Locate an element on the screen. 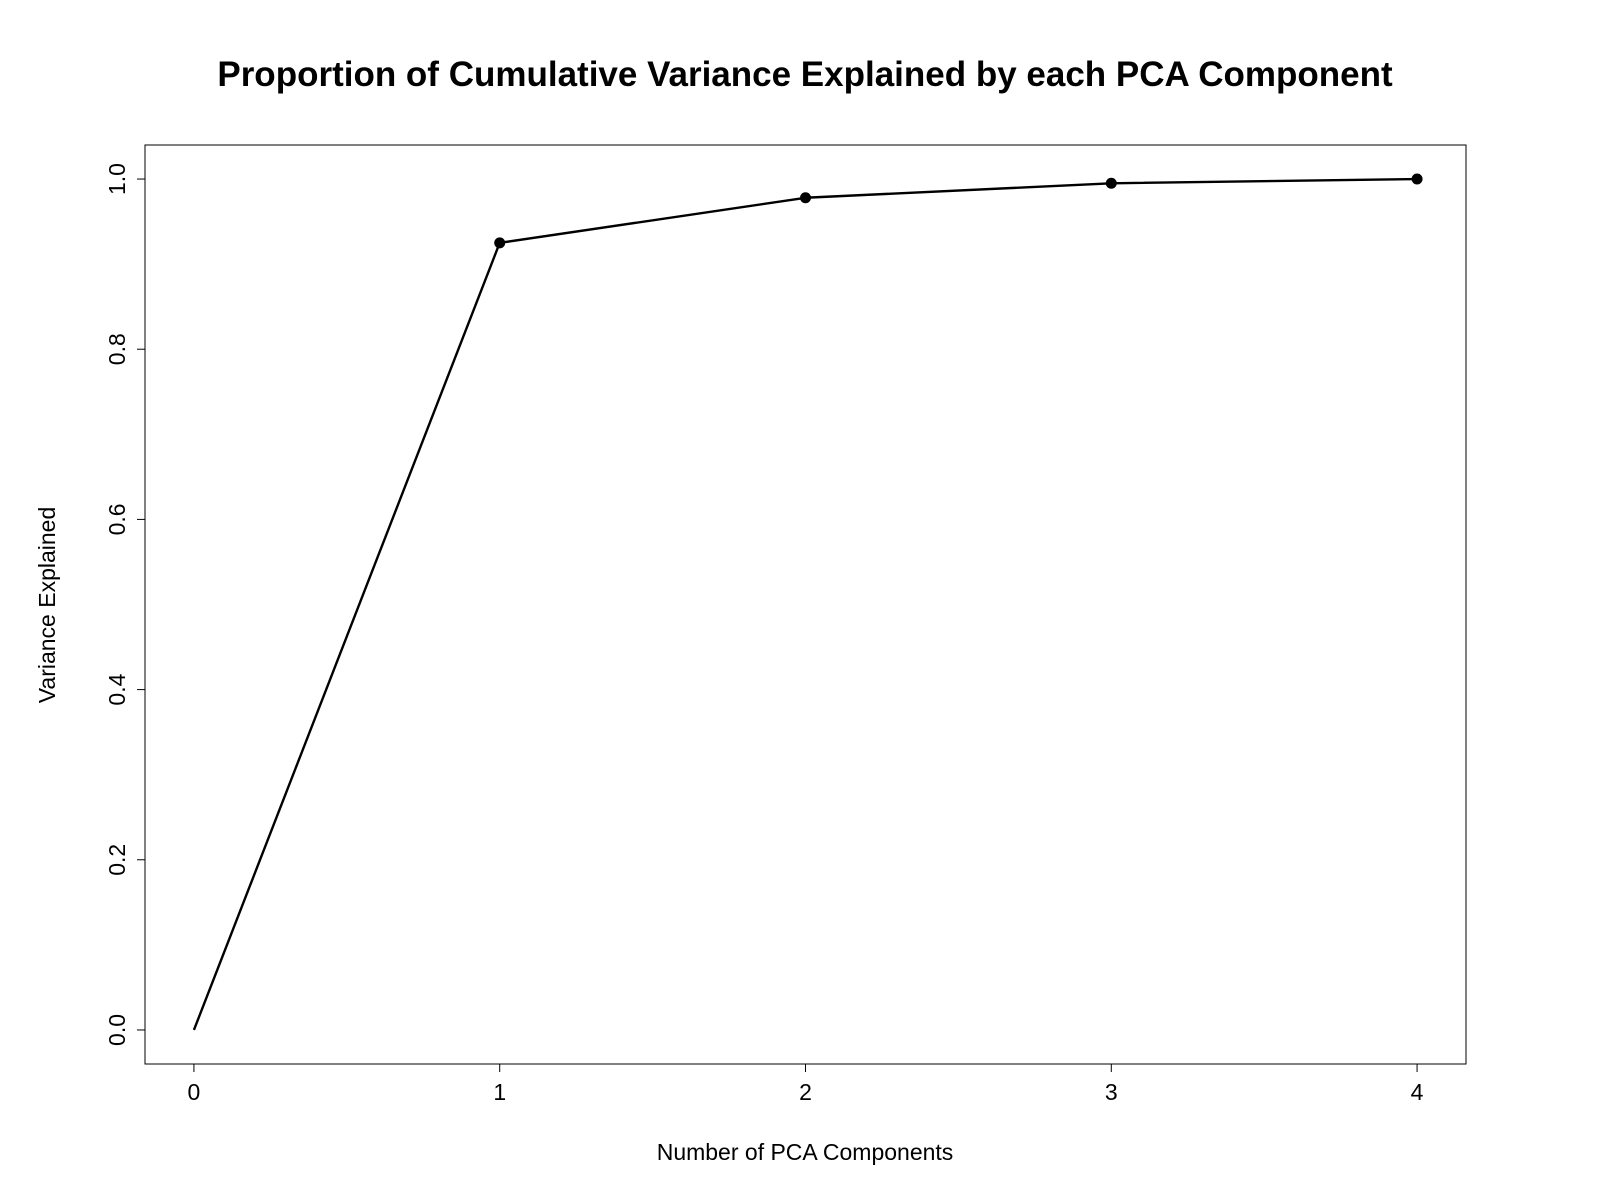 This screenshot has width=1600, height=1200. x-tick-label: 3 is located at coordinates (1111, 1092).